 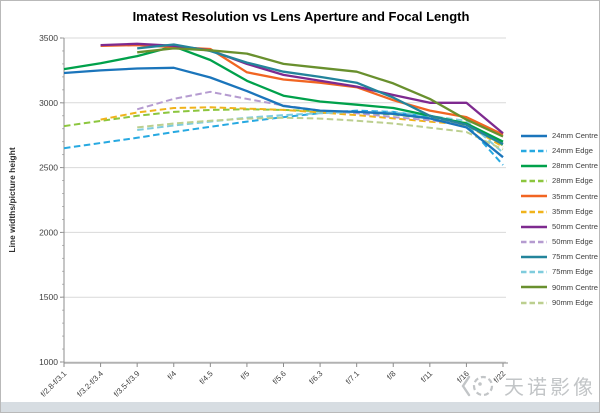 I want to click on svg-text: f/11, so click(x=426, y=376).